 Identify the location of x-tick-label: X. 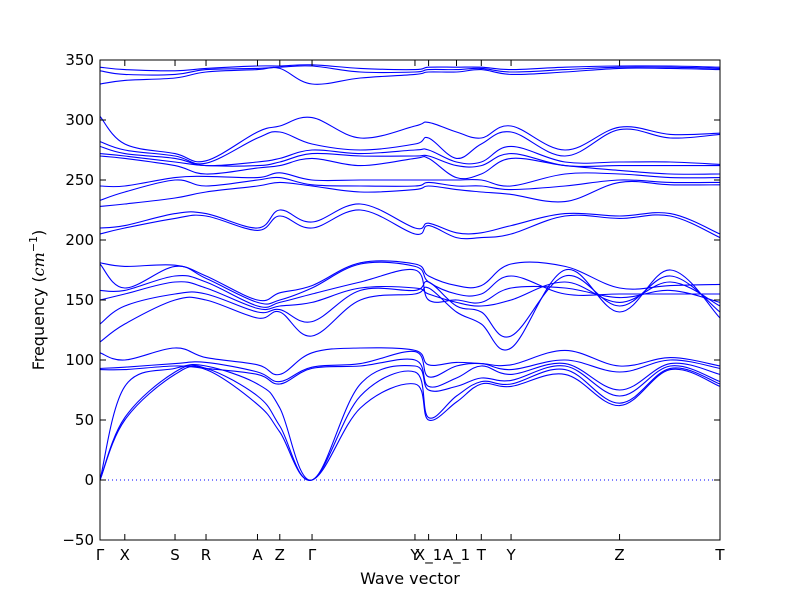
(125, 555).